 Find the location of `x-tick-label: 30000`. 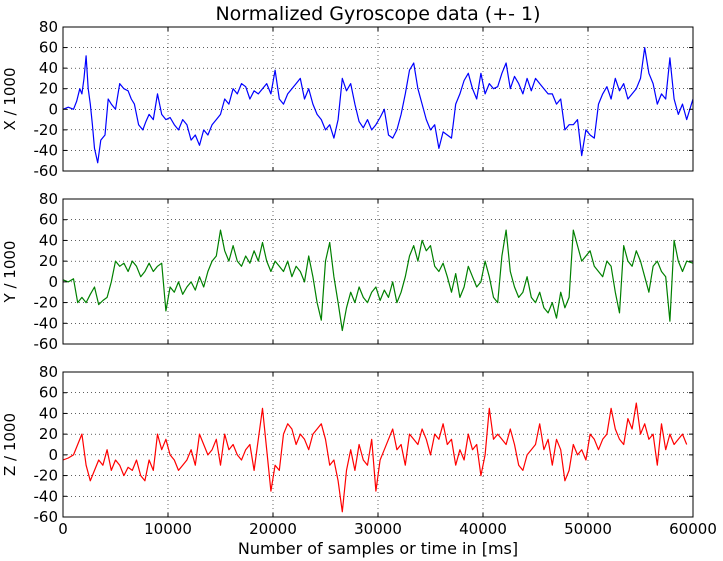

x-tick-label: 30000 is located at coordinates (378, 529).